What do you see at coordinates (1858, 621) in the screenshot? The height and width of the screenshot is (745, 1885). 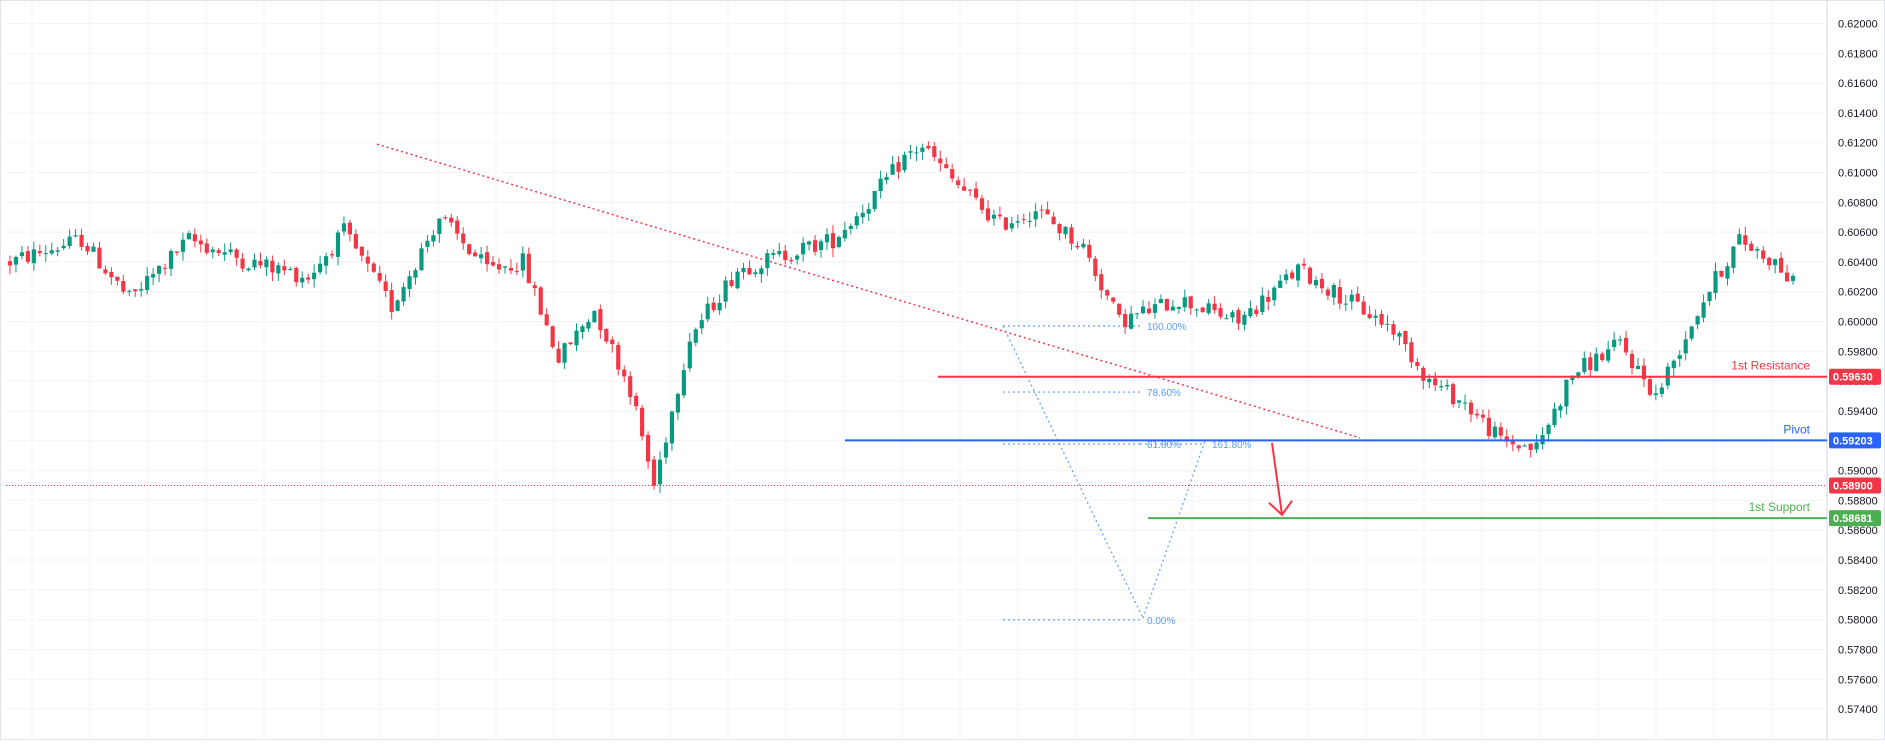 I see `price-tick-label: 0.58000` at bounding box center [1858, 621].